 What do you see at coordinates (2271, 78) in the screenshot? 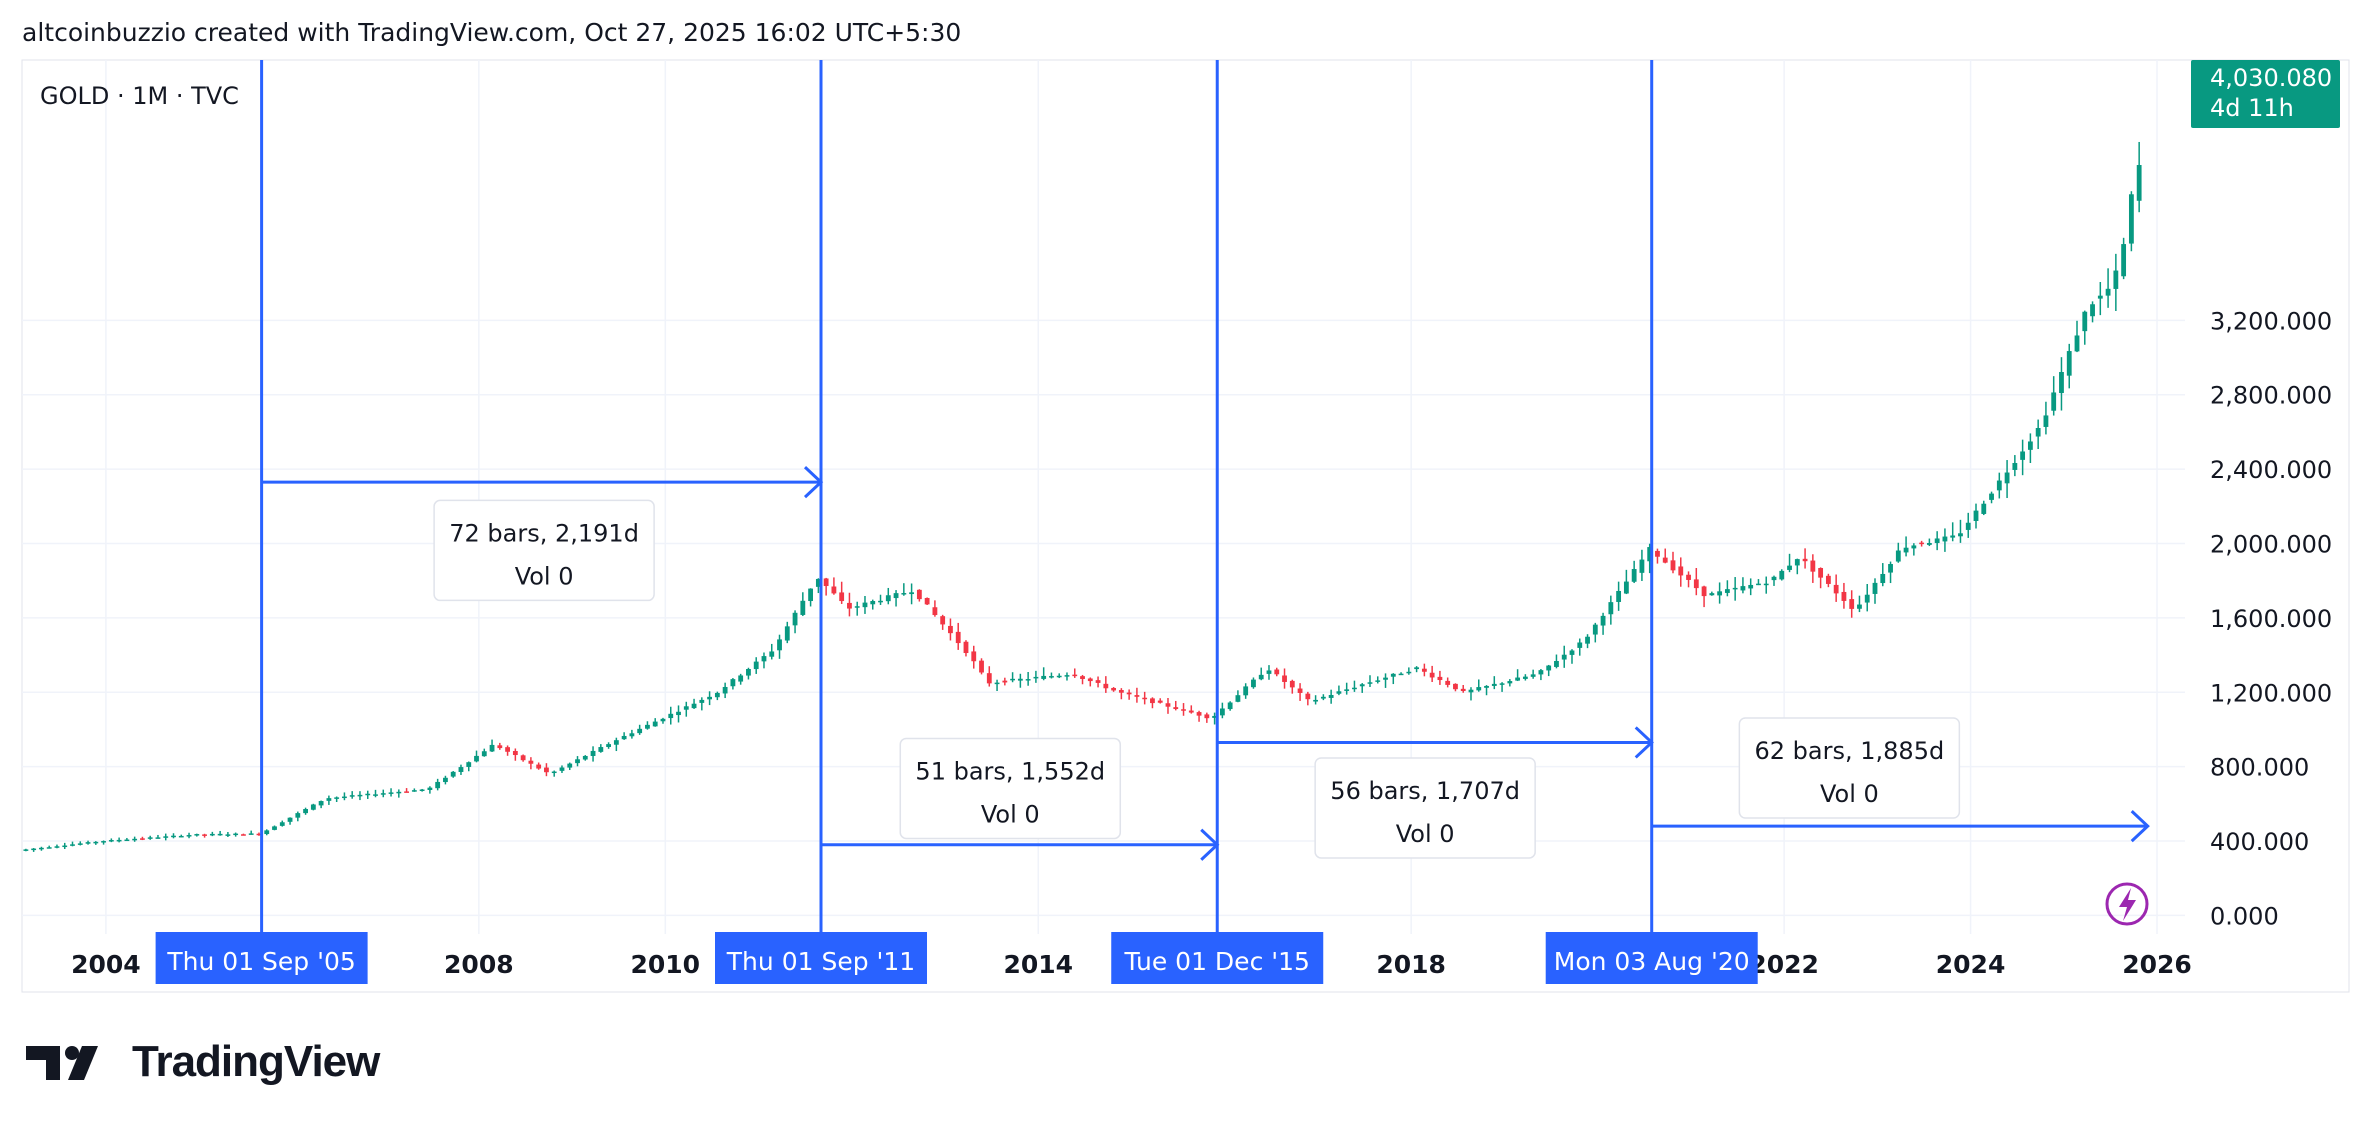
I see `last-price-value: 4,030.080` at bounding box center [2271, 78].